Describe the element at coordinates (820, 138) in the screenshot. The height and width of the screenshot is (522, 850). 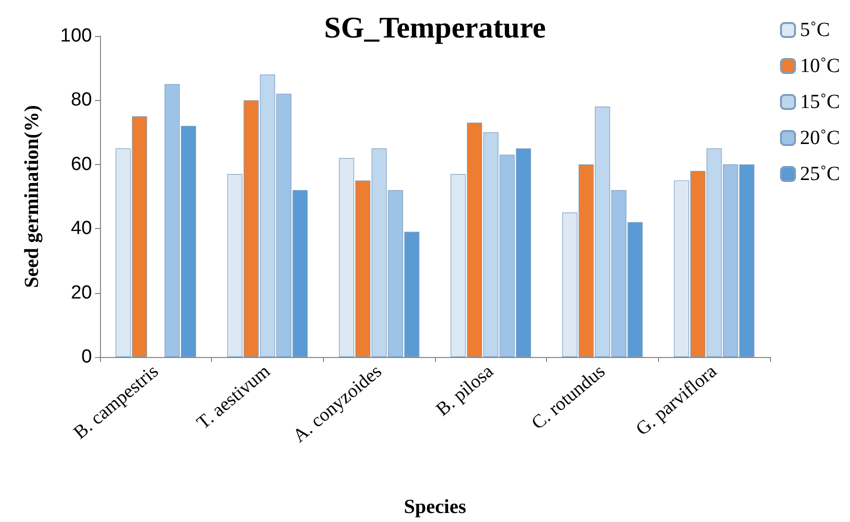
I see `legend-label: 20˚C` at that location.